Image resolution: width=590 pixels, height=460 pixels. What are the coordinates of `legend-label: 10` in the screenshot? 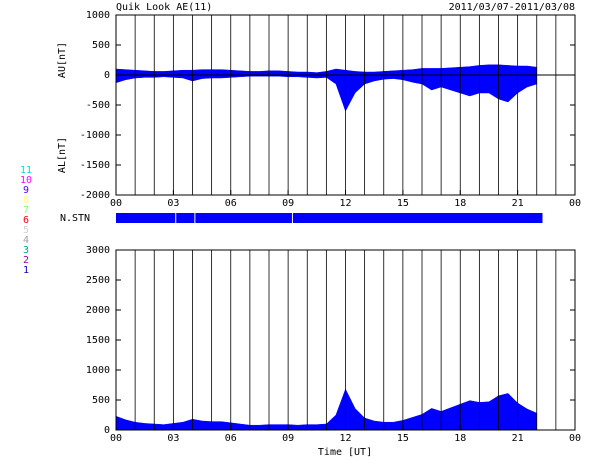 It's located at (26, 180).